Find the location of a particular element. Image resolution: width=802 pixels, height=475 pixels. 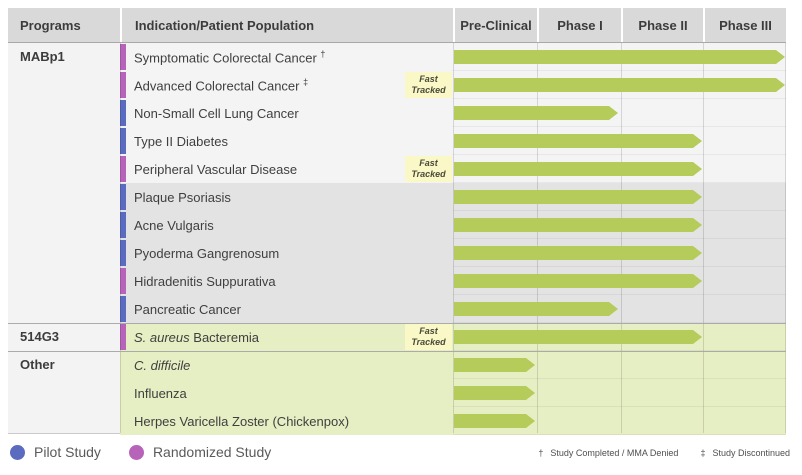

footnote: † Study Completed / MMA Denied is located at coordinates (608, 453).